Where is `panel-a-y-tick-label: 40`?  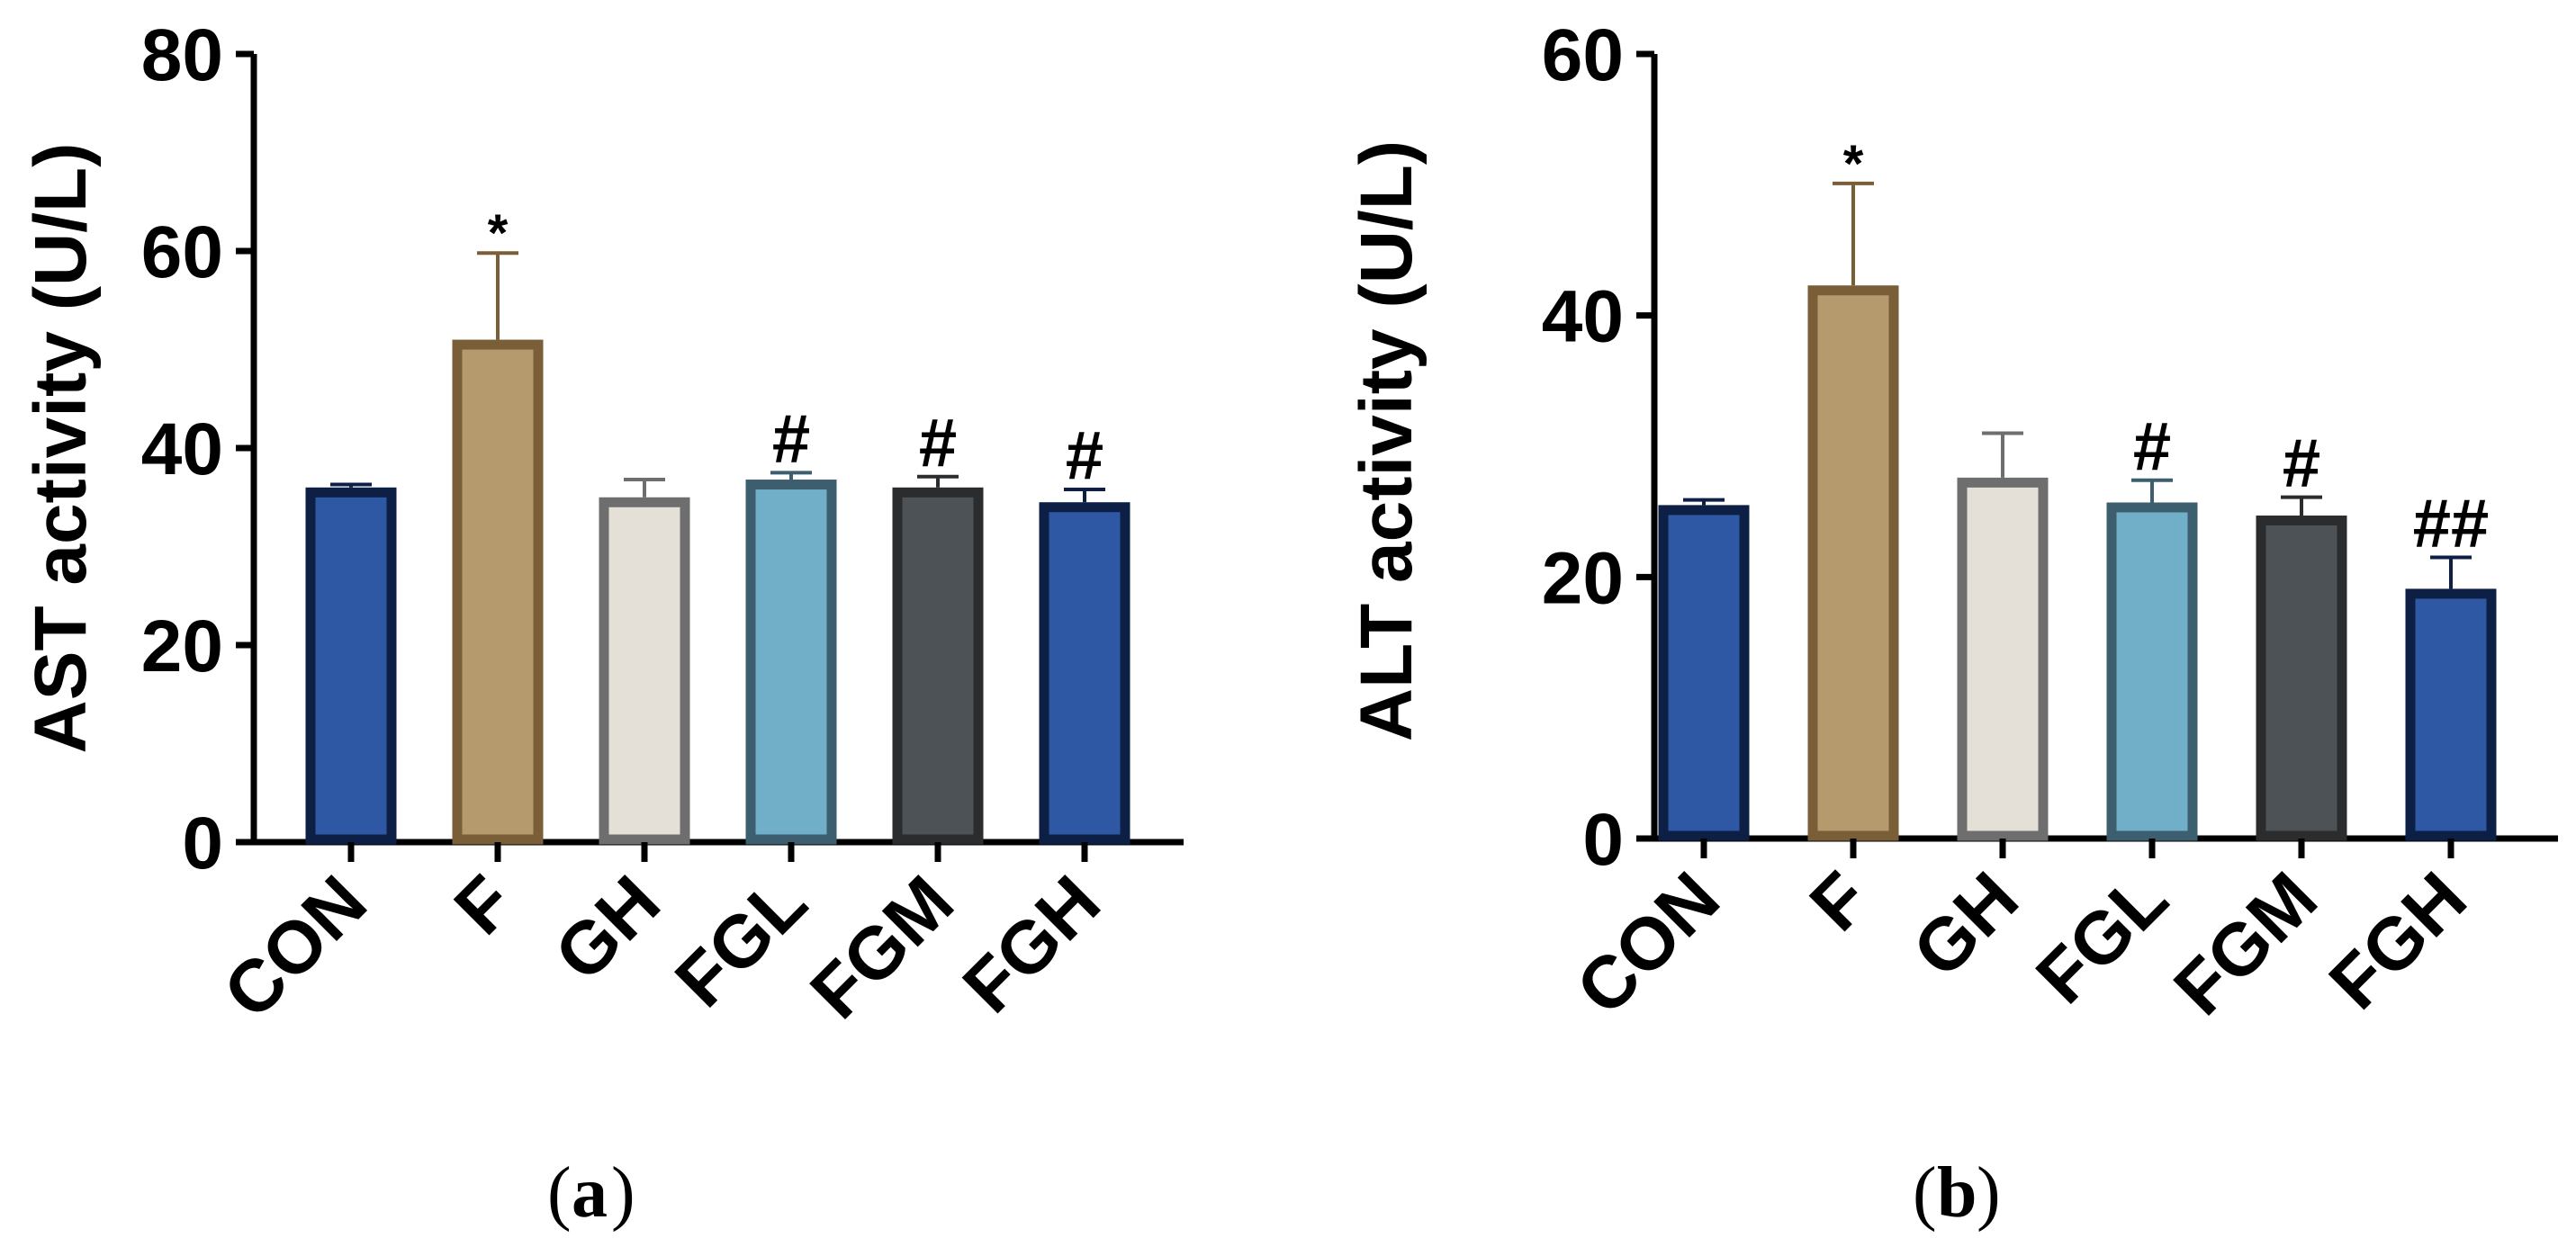
panel-a-y-tick-label: 40 is located at coordinates (182, 449).